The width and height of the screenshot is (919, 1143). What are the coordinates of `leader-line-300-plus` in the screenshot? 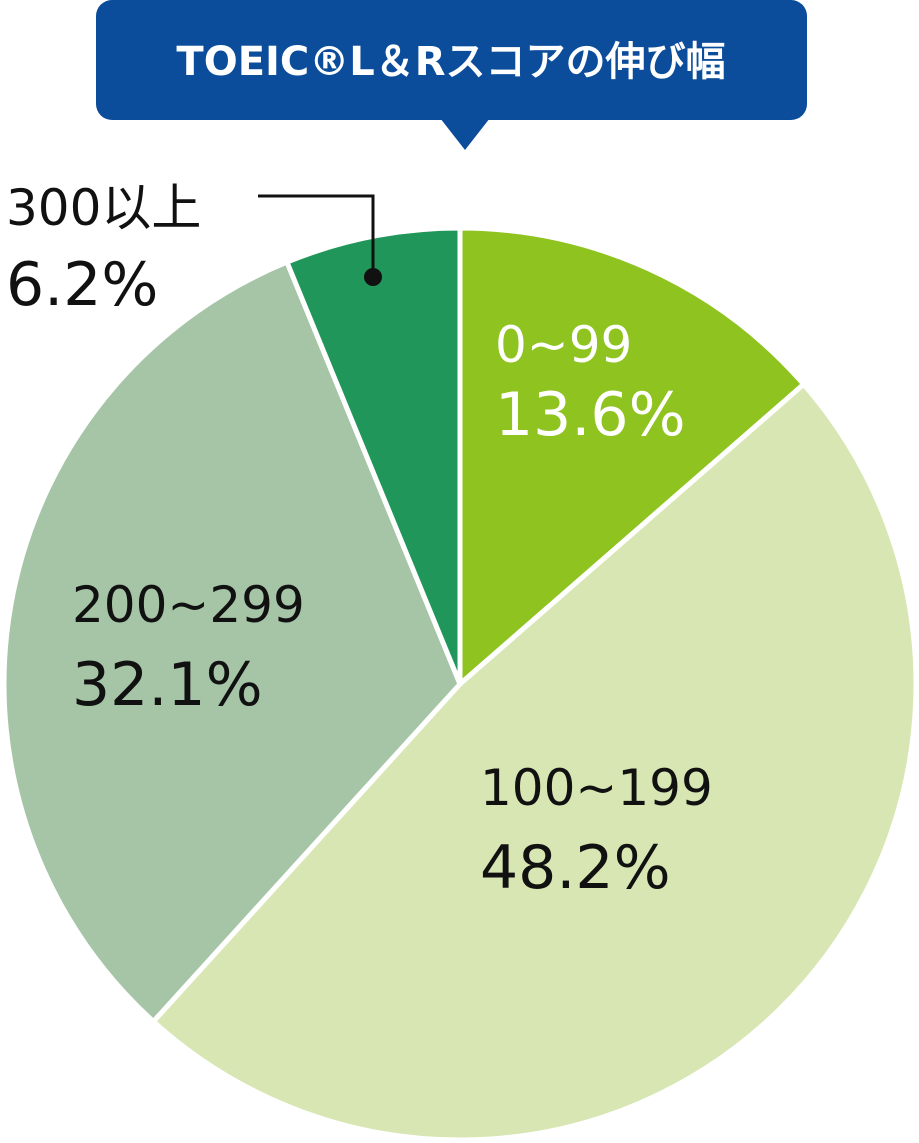 It's located at (316, 235).